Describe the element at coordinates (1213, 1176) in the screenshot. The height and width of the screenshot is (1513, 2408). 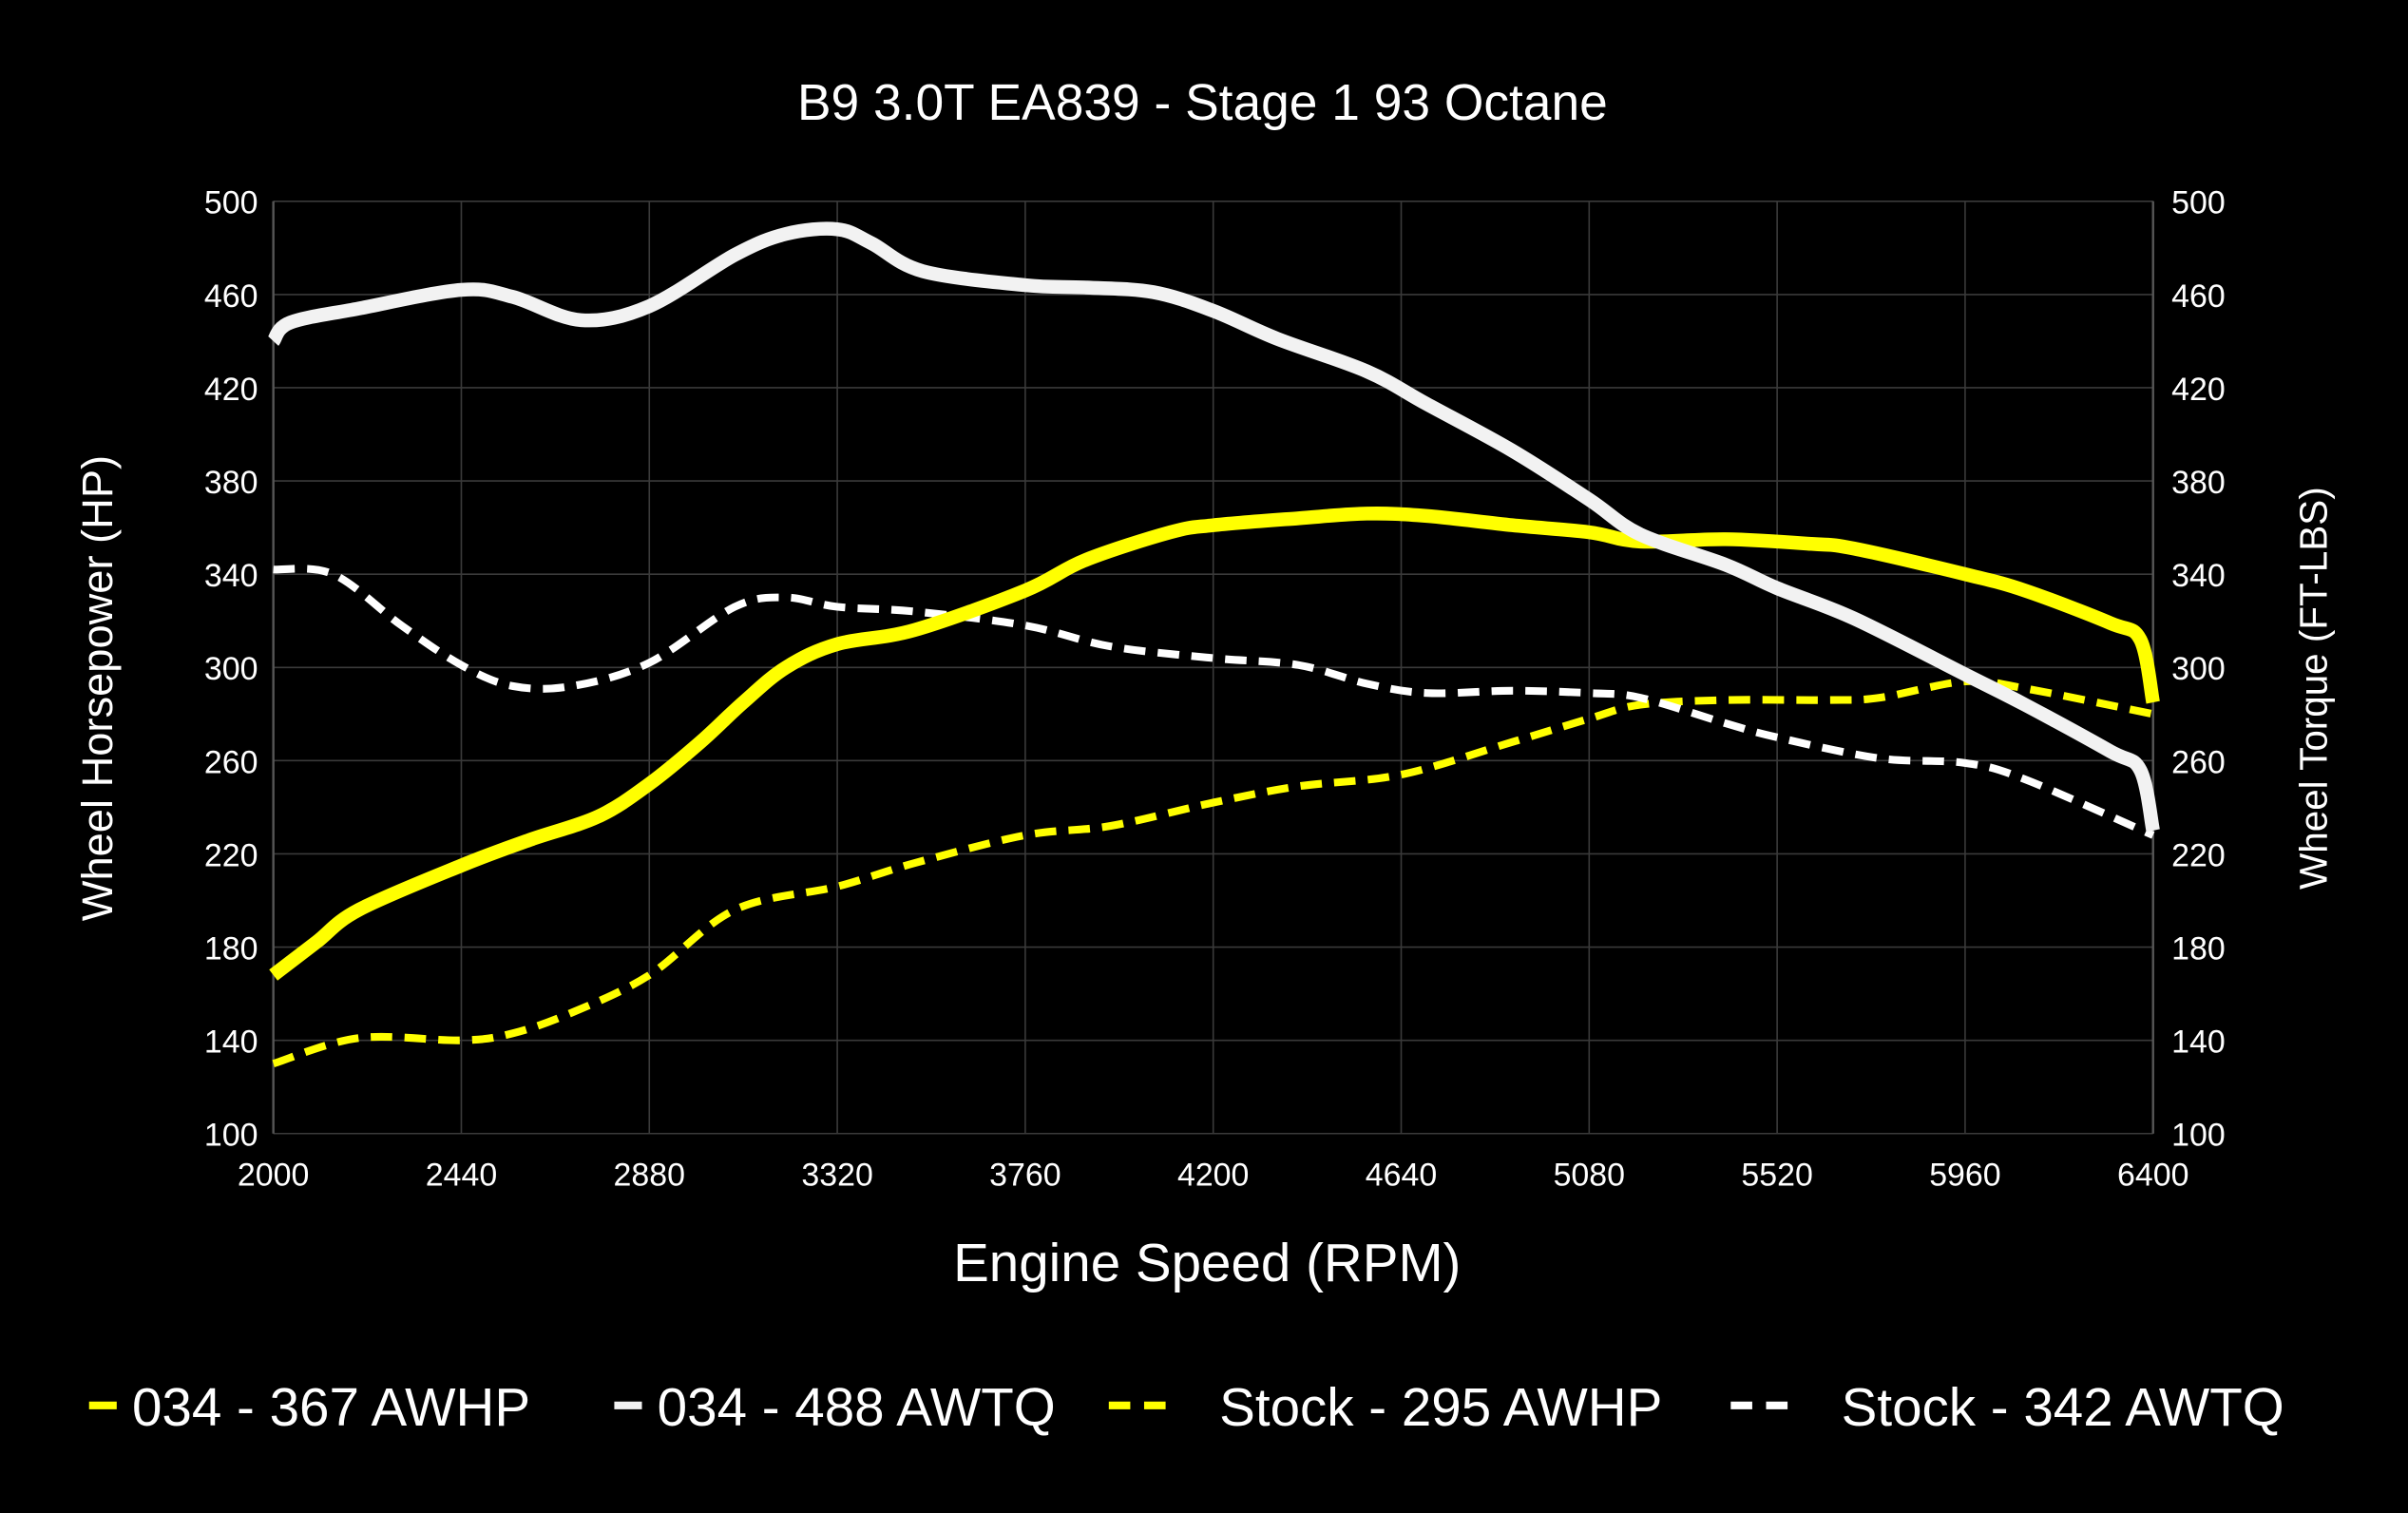
I see `x-tick-label: 4200` at that location.